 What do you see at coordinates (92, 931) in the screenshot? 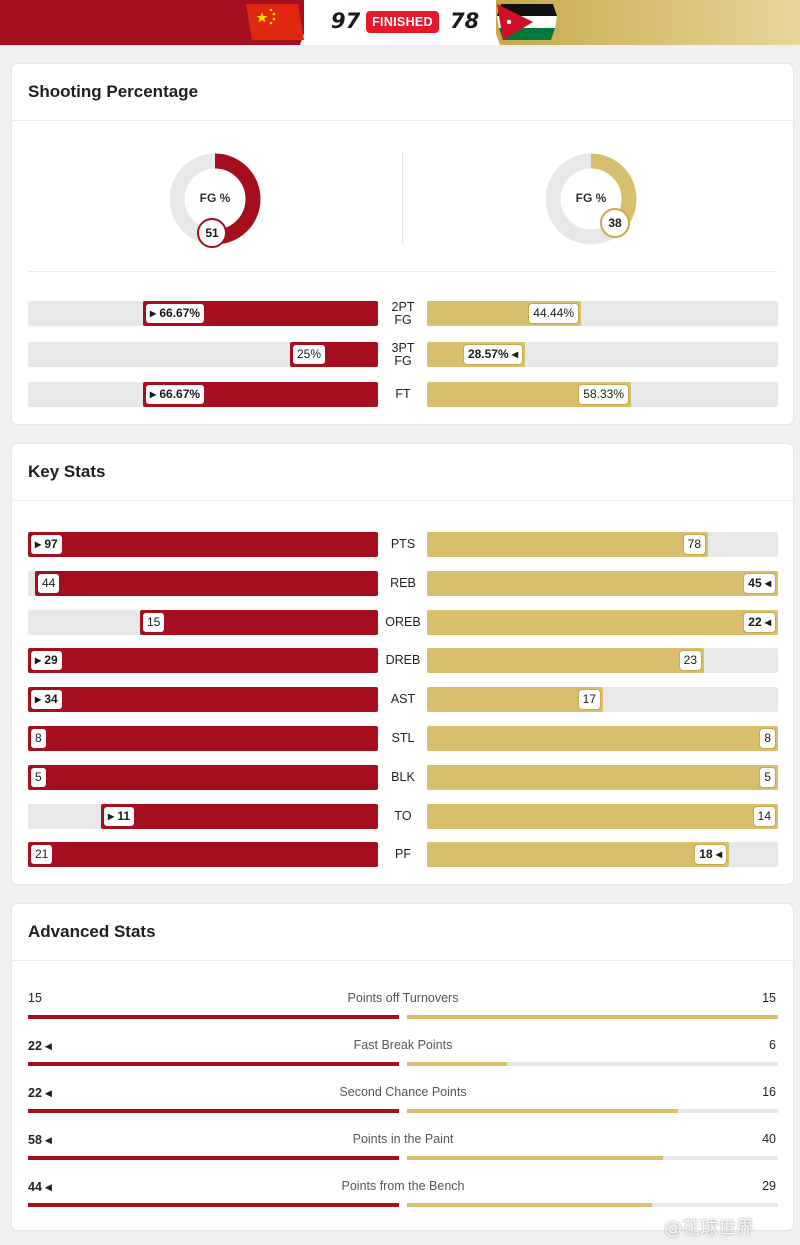
I see `card-title: Advanced Stats` at bounding box center [92, 931].